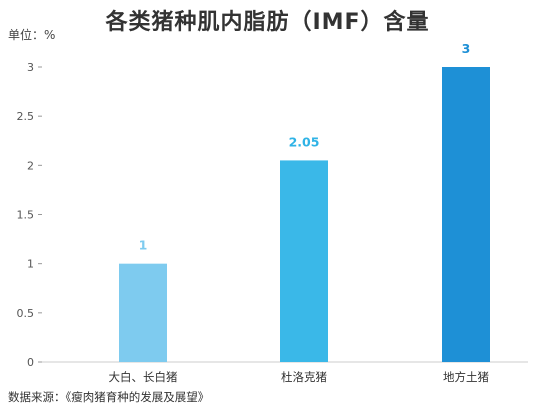  I want to click on data-source-note: 数据来源：《瘦肉猪育种的发展及展望》, so click(109, 397).